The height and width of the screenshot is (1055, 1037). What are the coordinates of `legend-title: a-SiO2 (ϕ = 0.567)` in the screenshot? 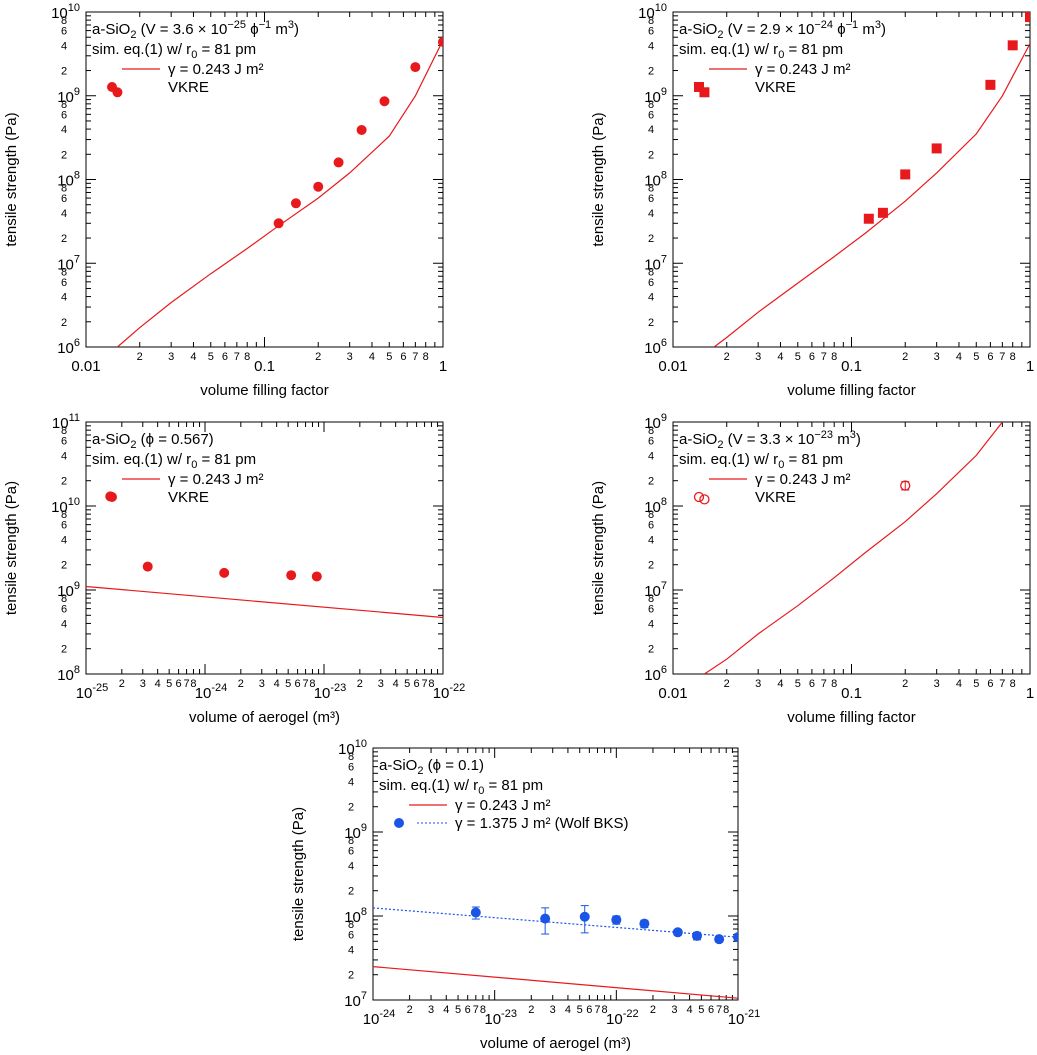 It's located at (153, 441).